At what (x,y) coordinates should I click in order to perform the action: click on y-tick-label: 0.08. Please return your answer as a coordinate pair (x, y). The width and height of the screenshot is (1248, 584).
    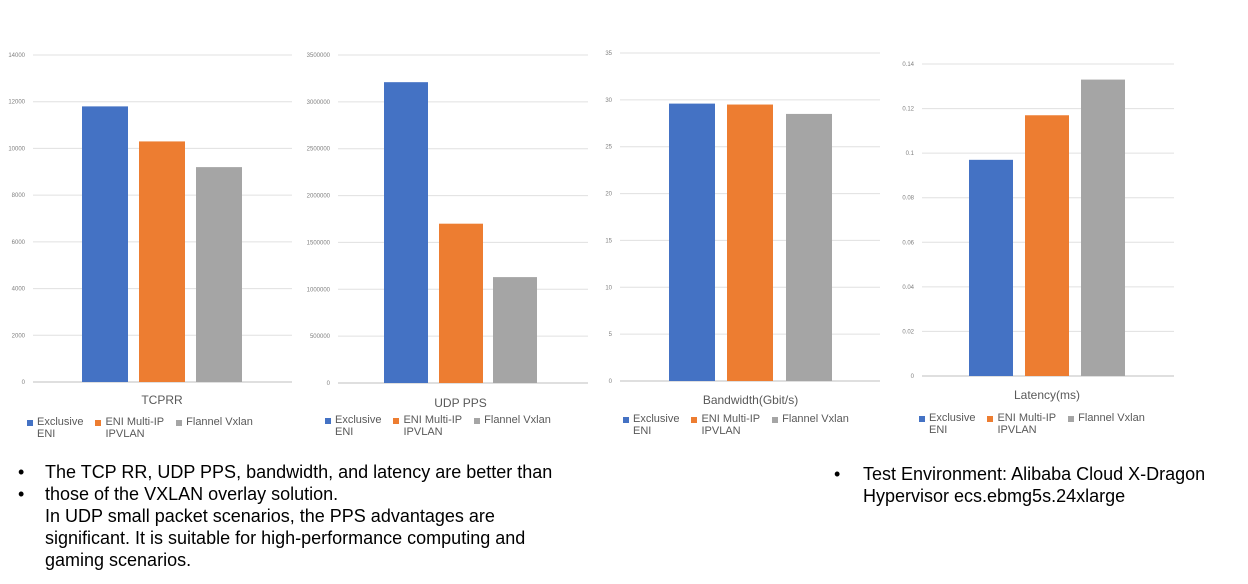
    Looking at the image, I should click on (908, 199).